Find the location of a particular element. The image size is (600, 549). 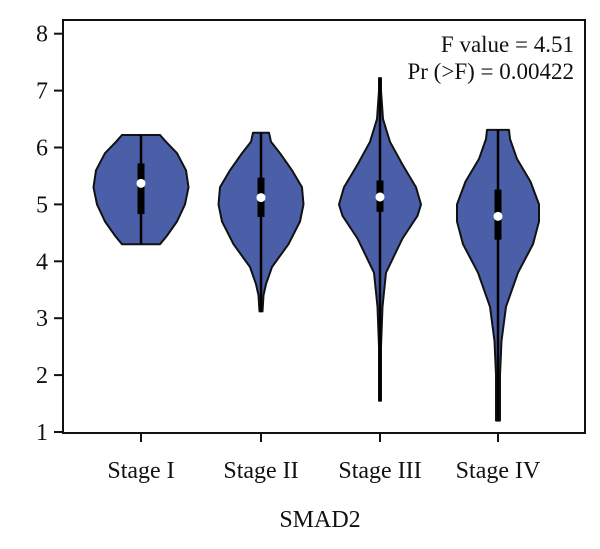

x-tick-label: Stage II is located at coordinates (260, 471).